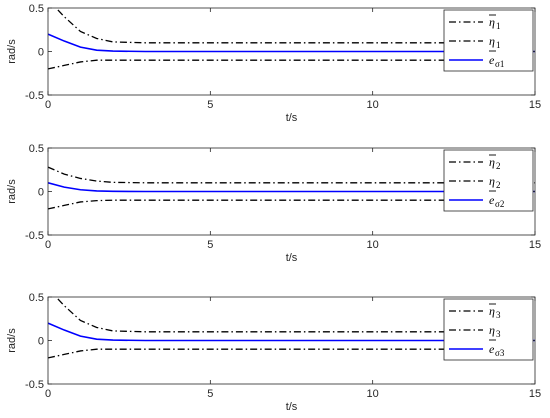 This screenshot has width=550, height=418. What do you see at coordinates (500, 353) in the screenshot?
I see `legend-subscript: σ3` at bounding box center [500, 353].